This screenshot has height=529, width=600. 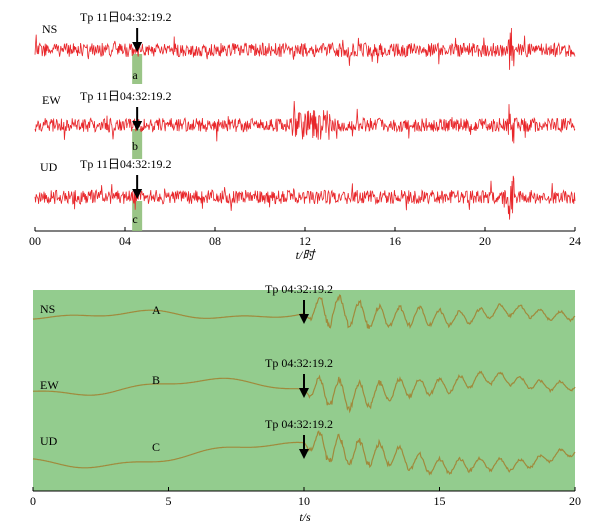 What do you see at coordinates (135, 146) in the screenshot?
I see `marker-label: b` at bounding box center [135, 146].